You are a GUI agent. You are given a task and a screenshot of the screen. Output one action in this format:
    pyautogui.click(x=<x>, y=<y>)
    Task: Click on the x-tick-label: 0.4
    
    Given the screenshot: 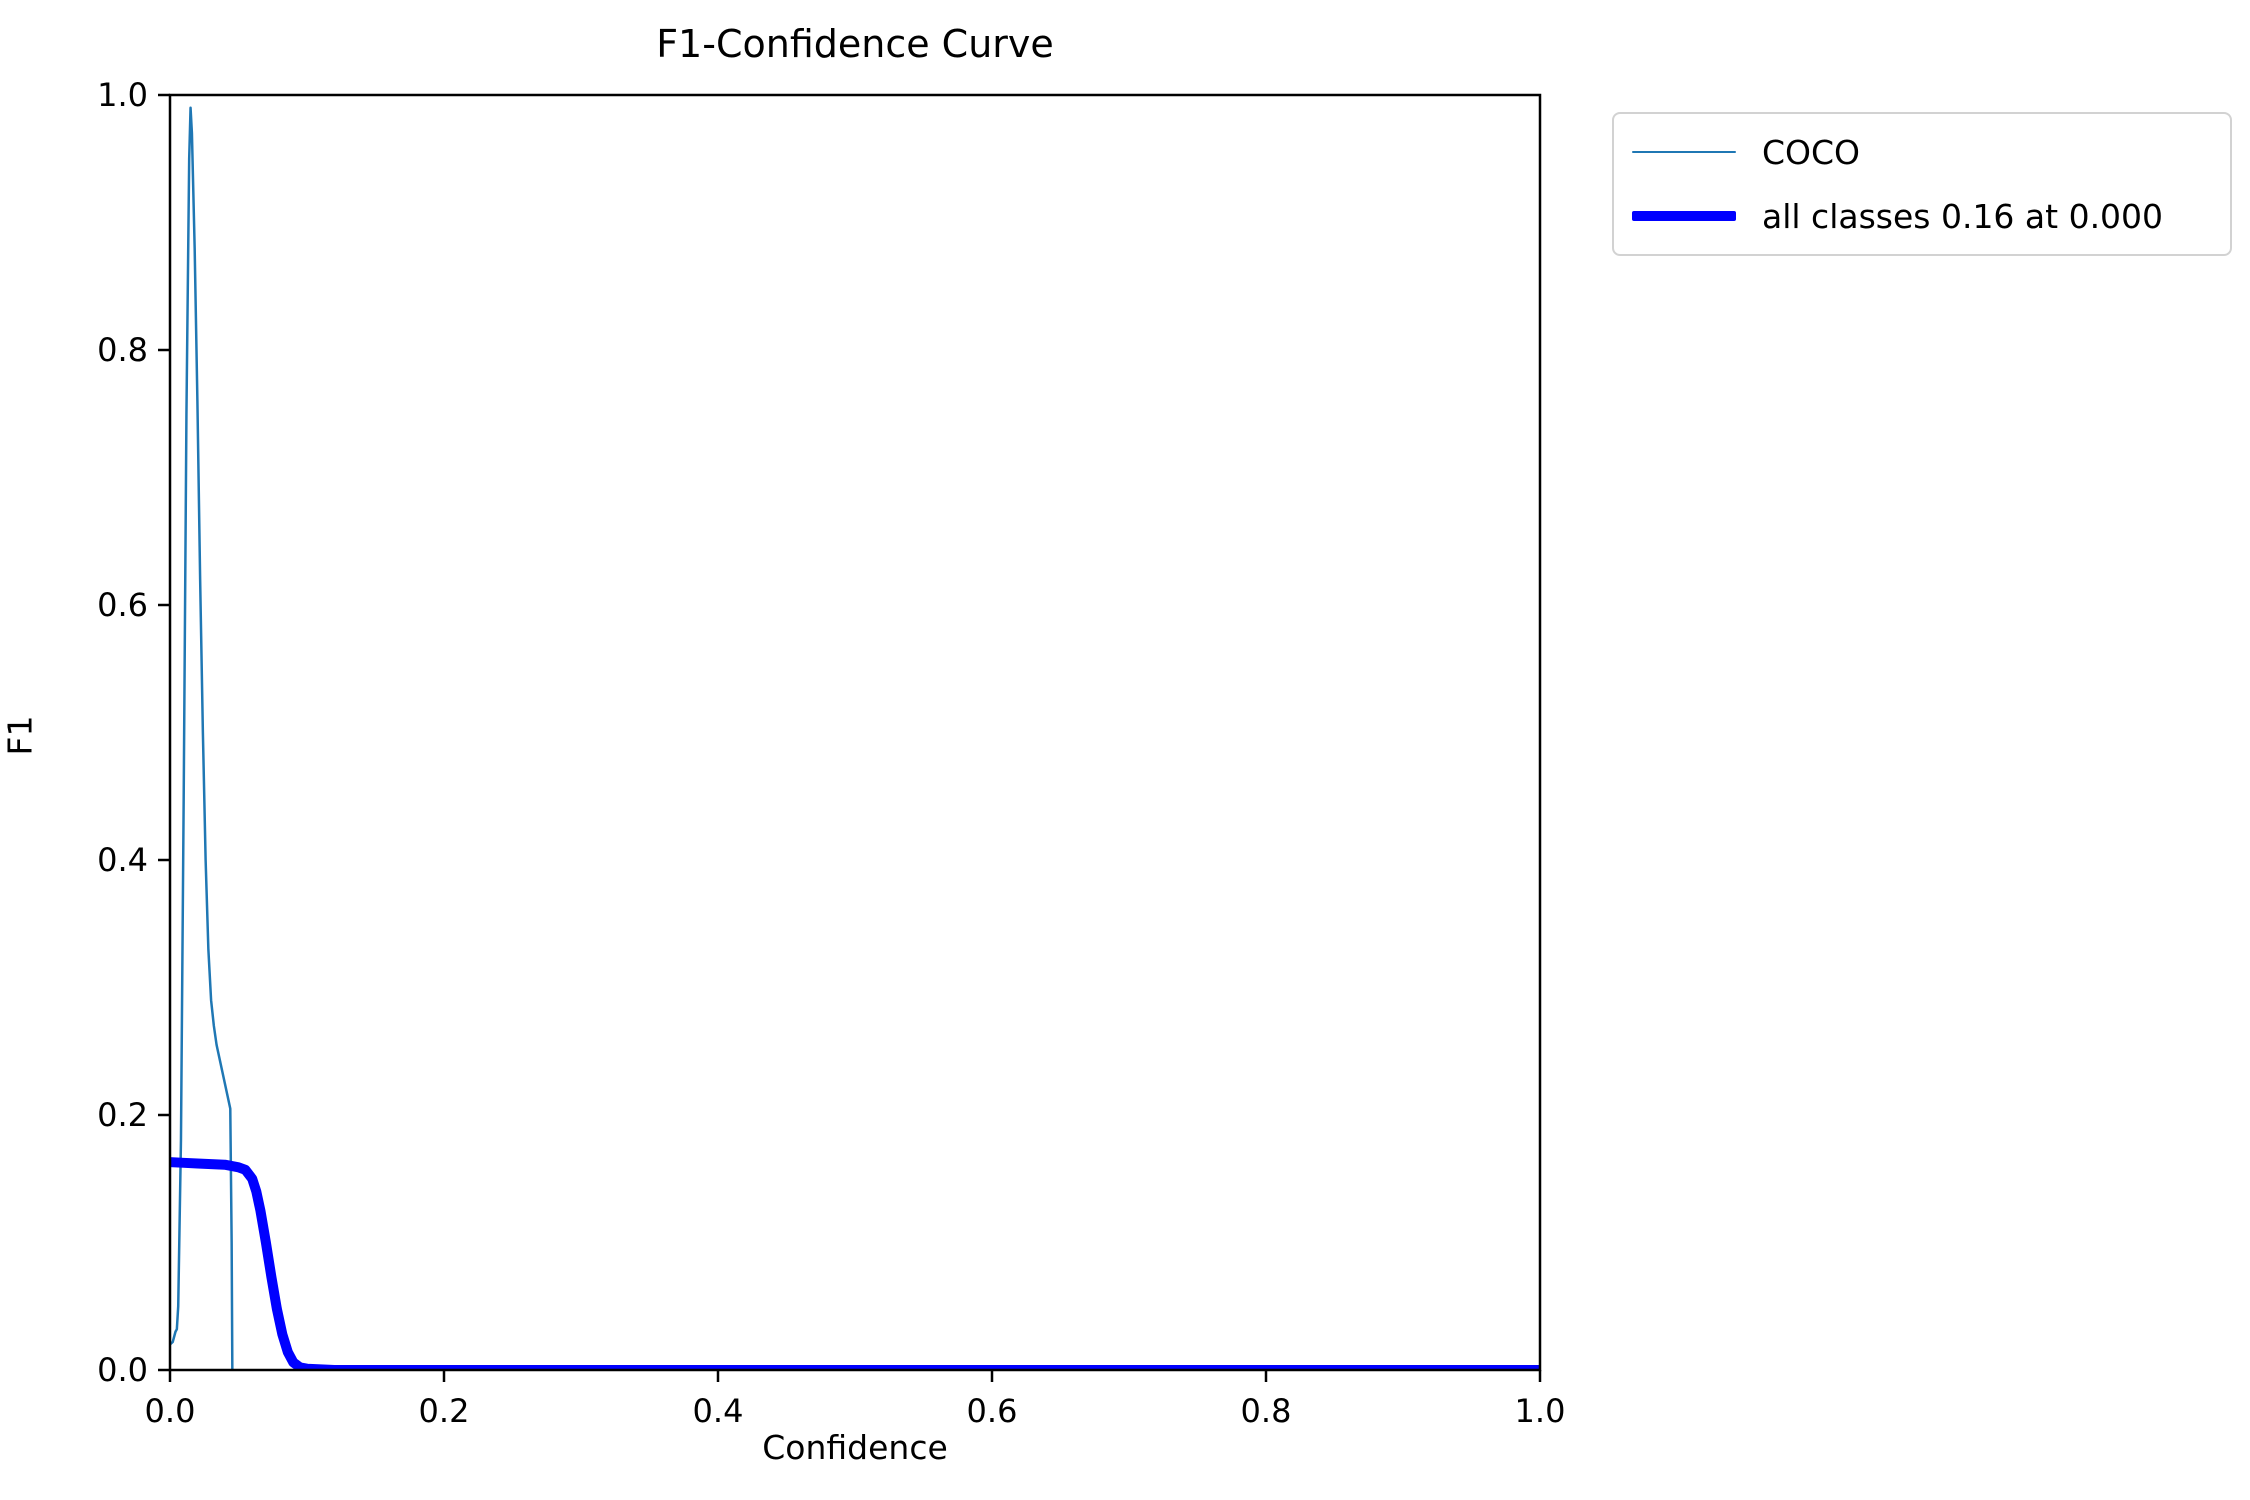 What is the action you would take?
    pyautogui.click(x=718, y=1411)
    